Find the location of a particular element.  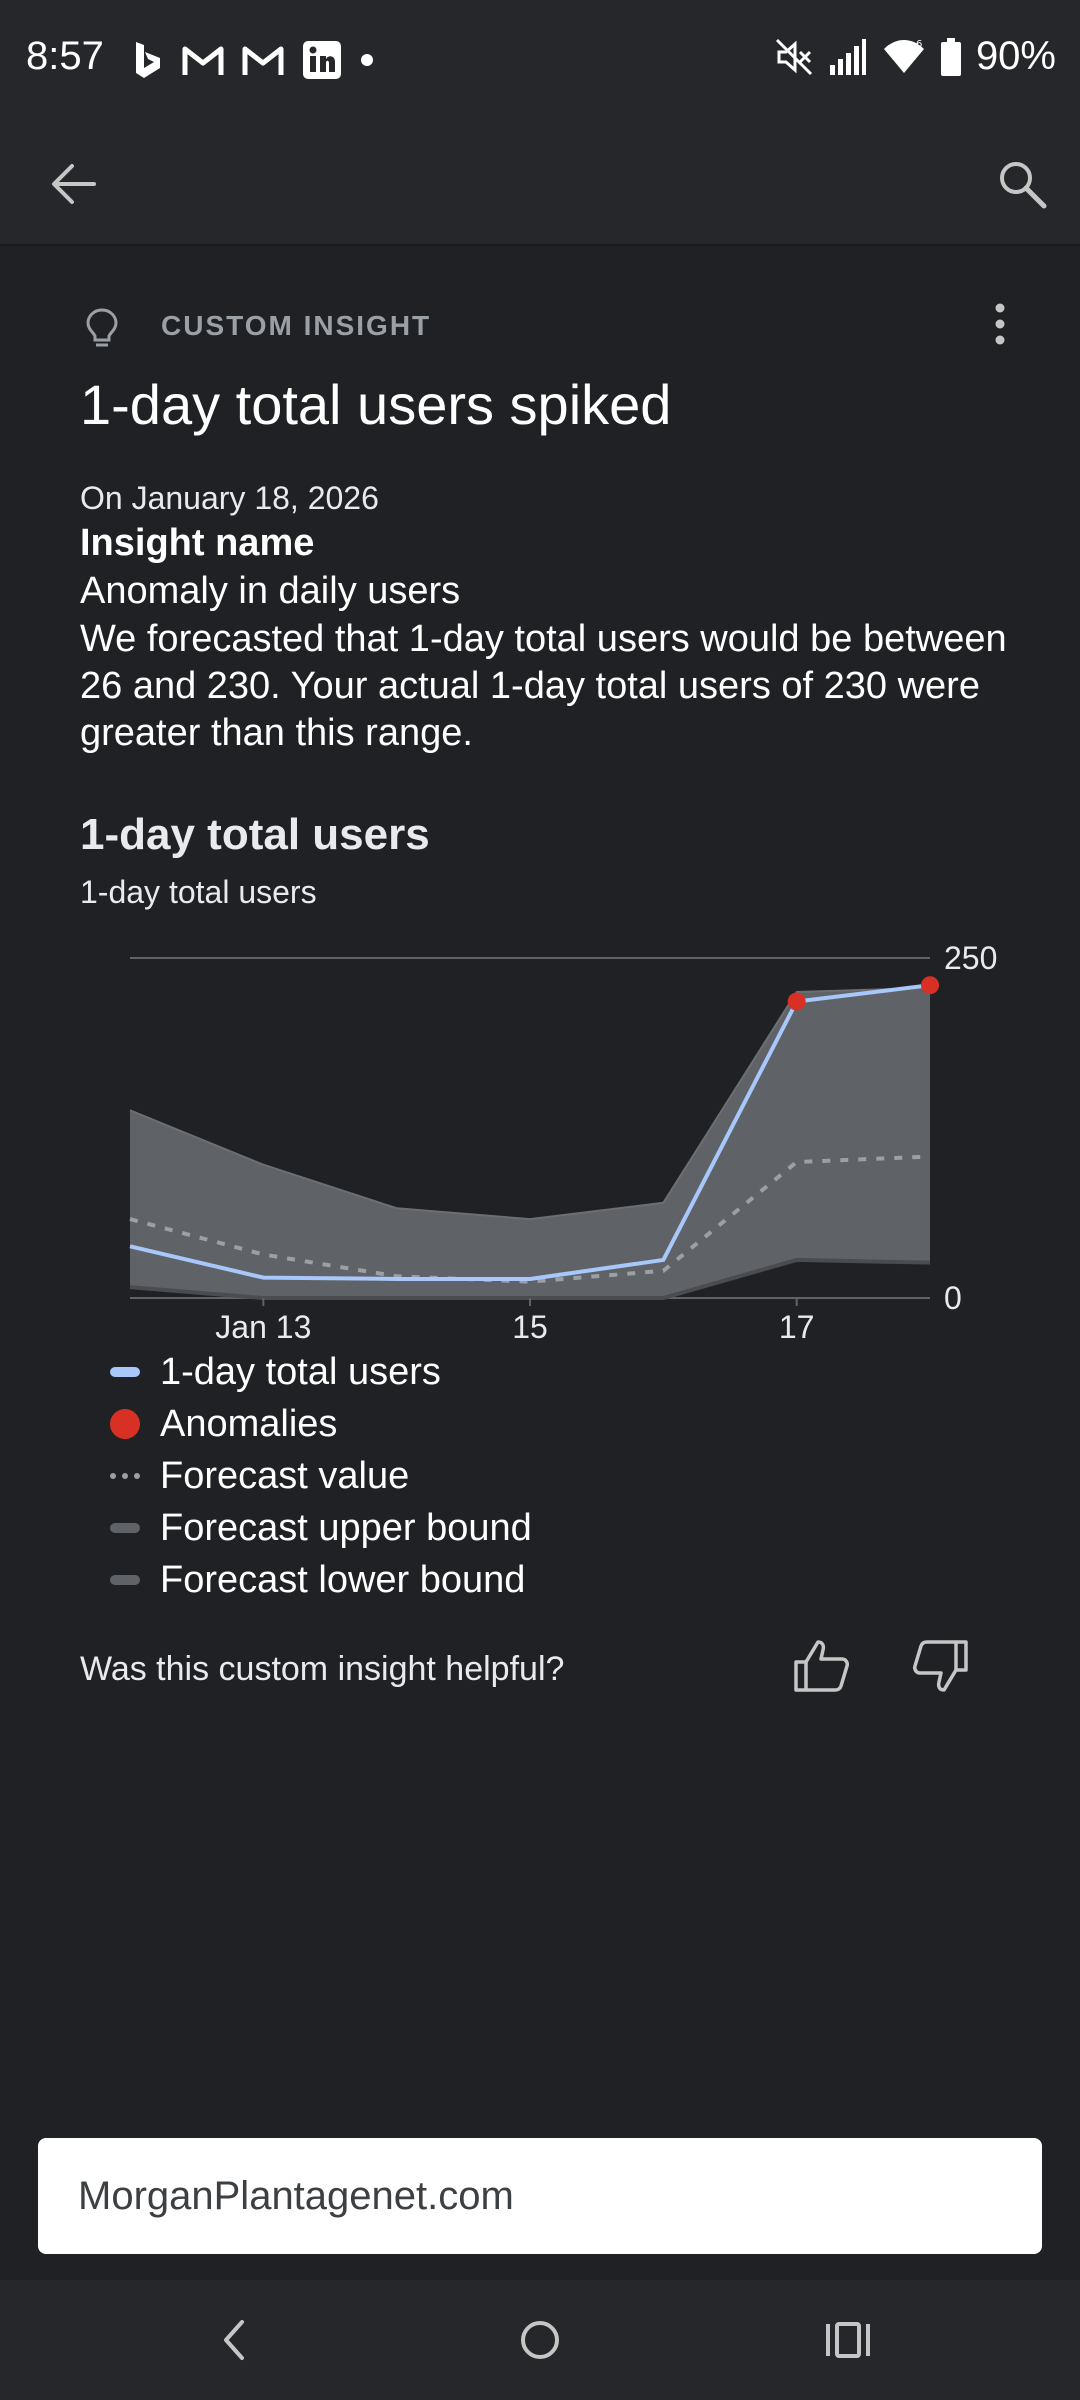

legend-item: Forecast value is located at coordinates (321, 1476).